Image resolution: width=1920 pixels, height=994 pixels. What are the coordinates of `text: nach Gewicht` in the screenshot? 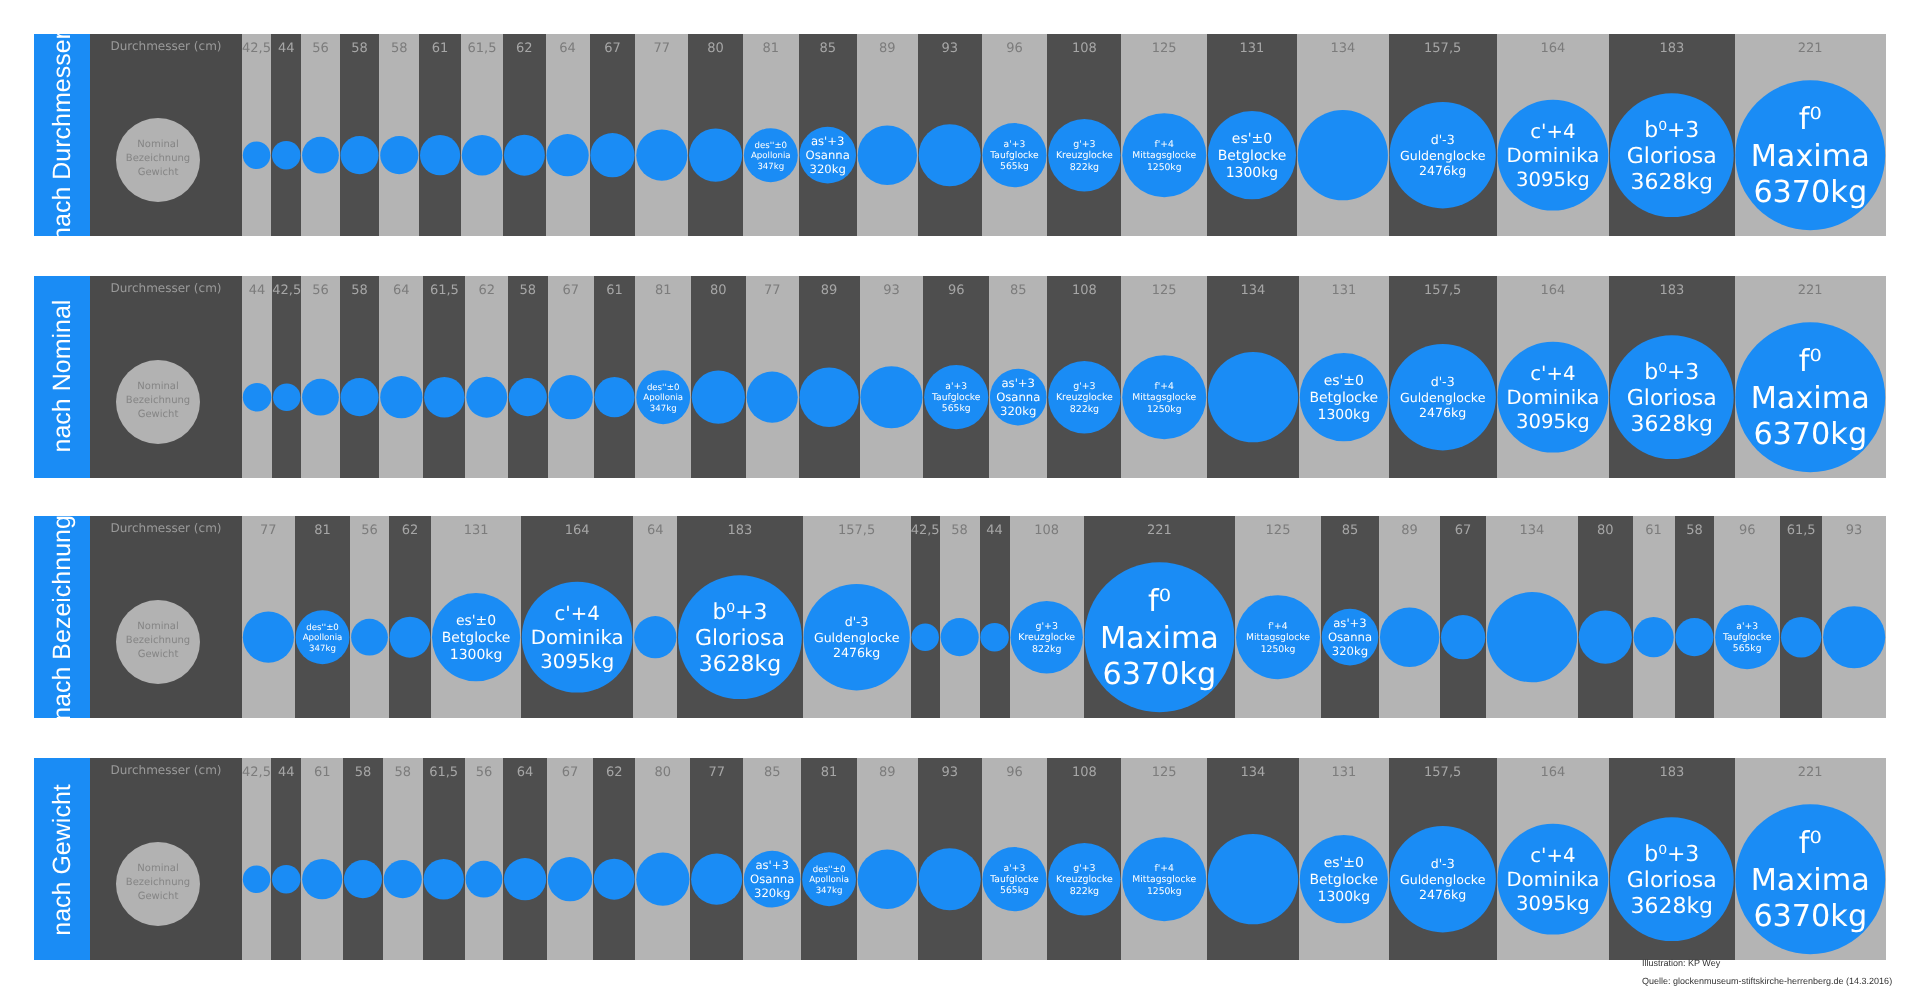 It's located at (62, 859).